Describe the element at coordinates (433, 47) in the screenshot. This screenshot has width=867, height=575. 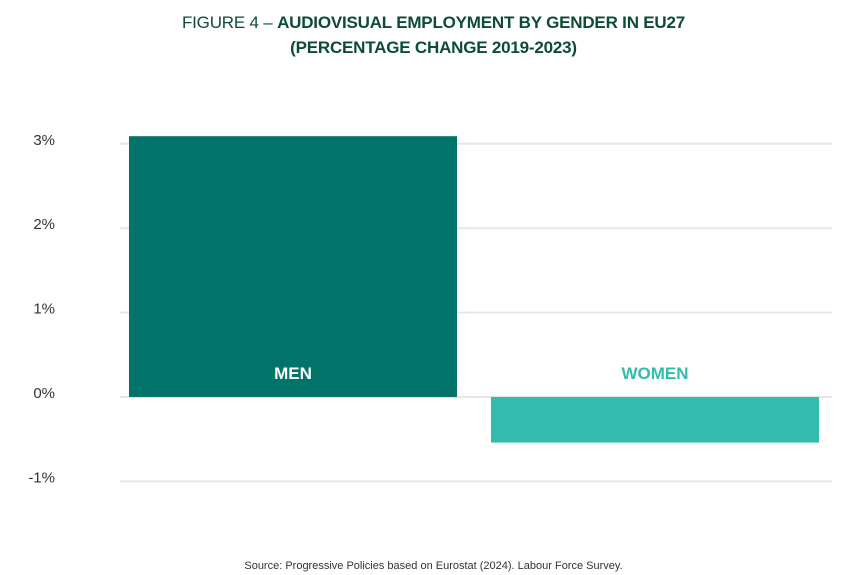
I see `chart-subtitle: (PERCENTAGE CHANGE 2019-2023)` at that location.